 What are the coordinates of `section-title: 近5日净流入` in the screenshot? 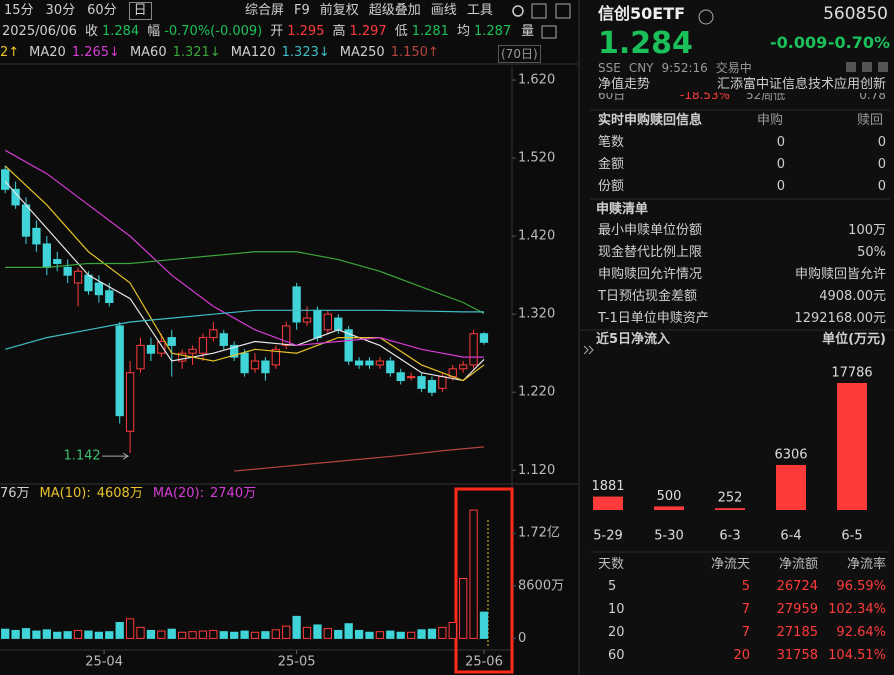 It's located at (633, 339).